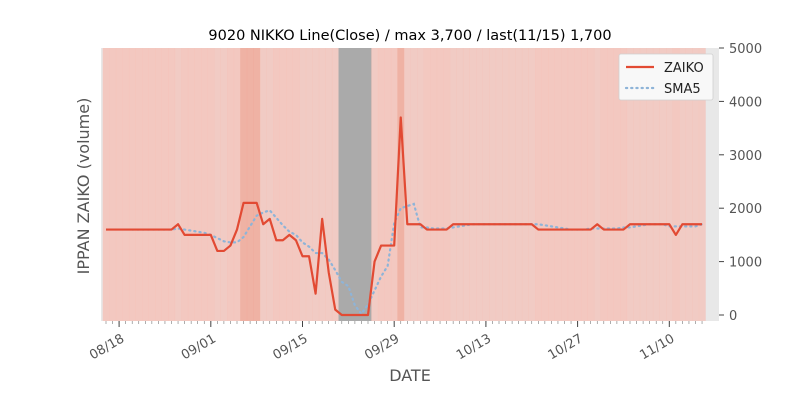  Describe the element at coordinates (733, 316) in the screenshot. I see `y-tick-label: 0` at that location.